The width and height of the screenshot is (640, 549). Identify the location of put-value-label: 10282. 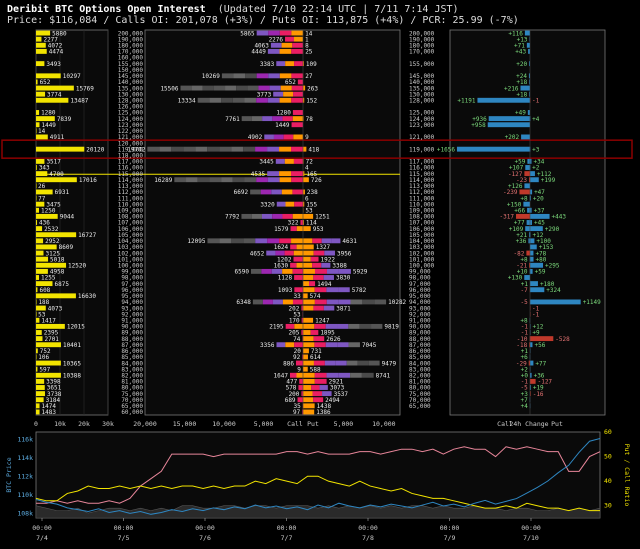
(397, 302).